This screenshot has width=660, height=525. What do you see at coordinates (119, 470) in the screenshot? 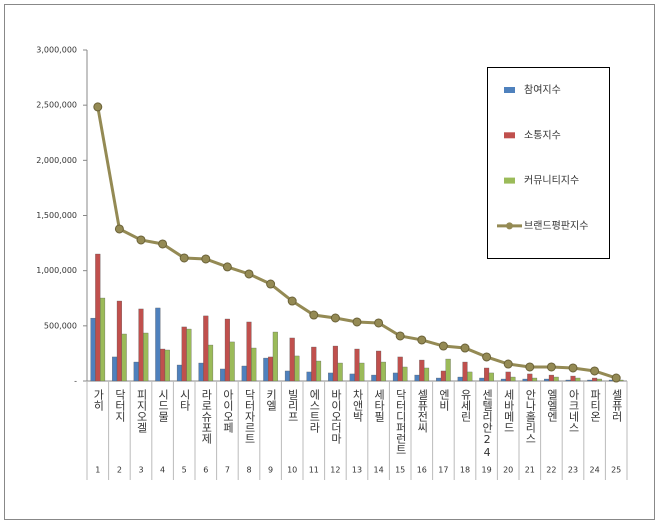
I see `category-rank: 2` at bounding box center [119, 470].